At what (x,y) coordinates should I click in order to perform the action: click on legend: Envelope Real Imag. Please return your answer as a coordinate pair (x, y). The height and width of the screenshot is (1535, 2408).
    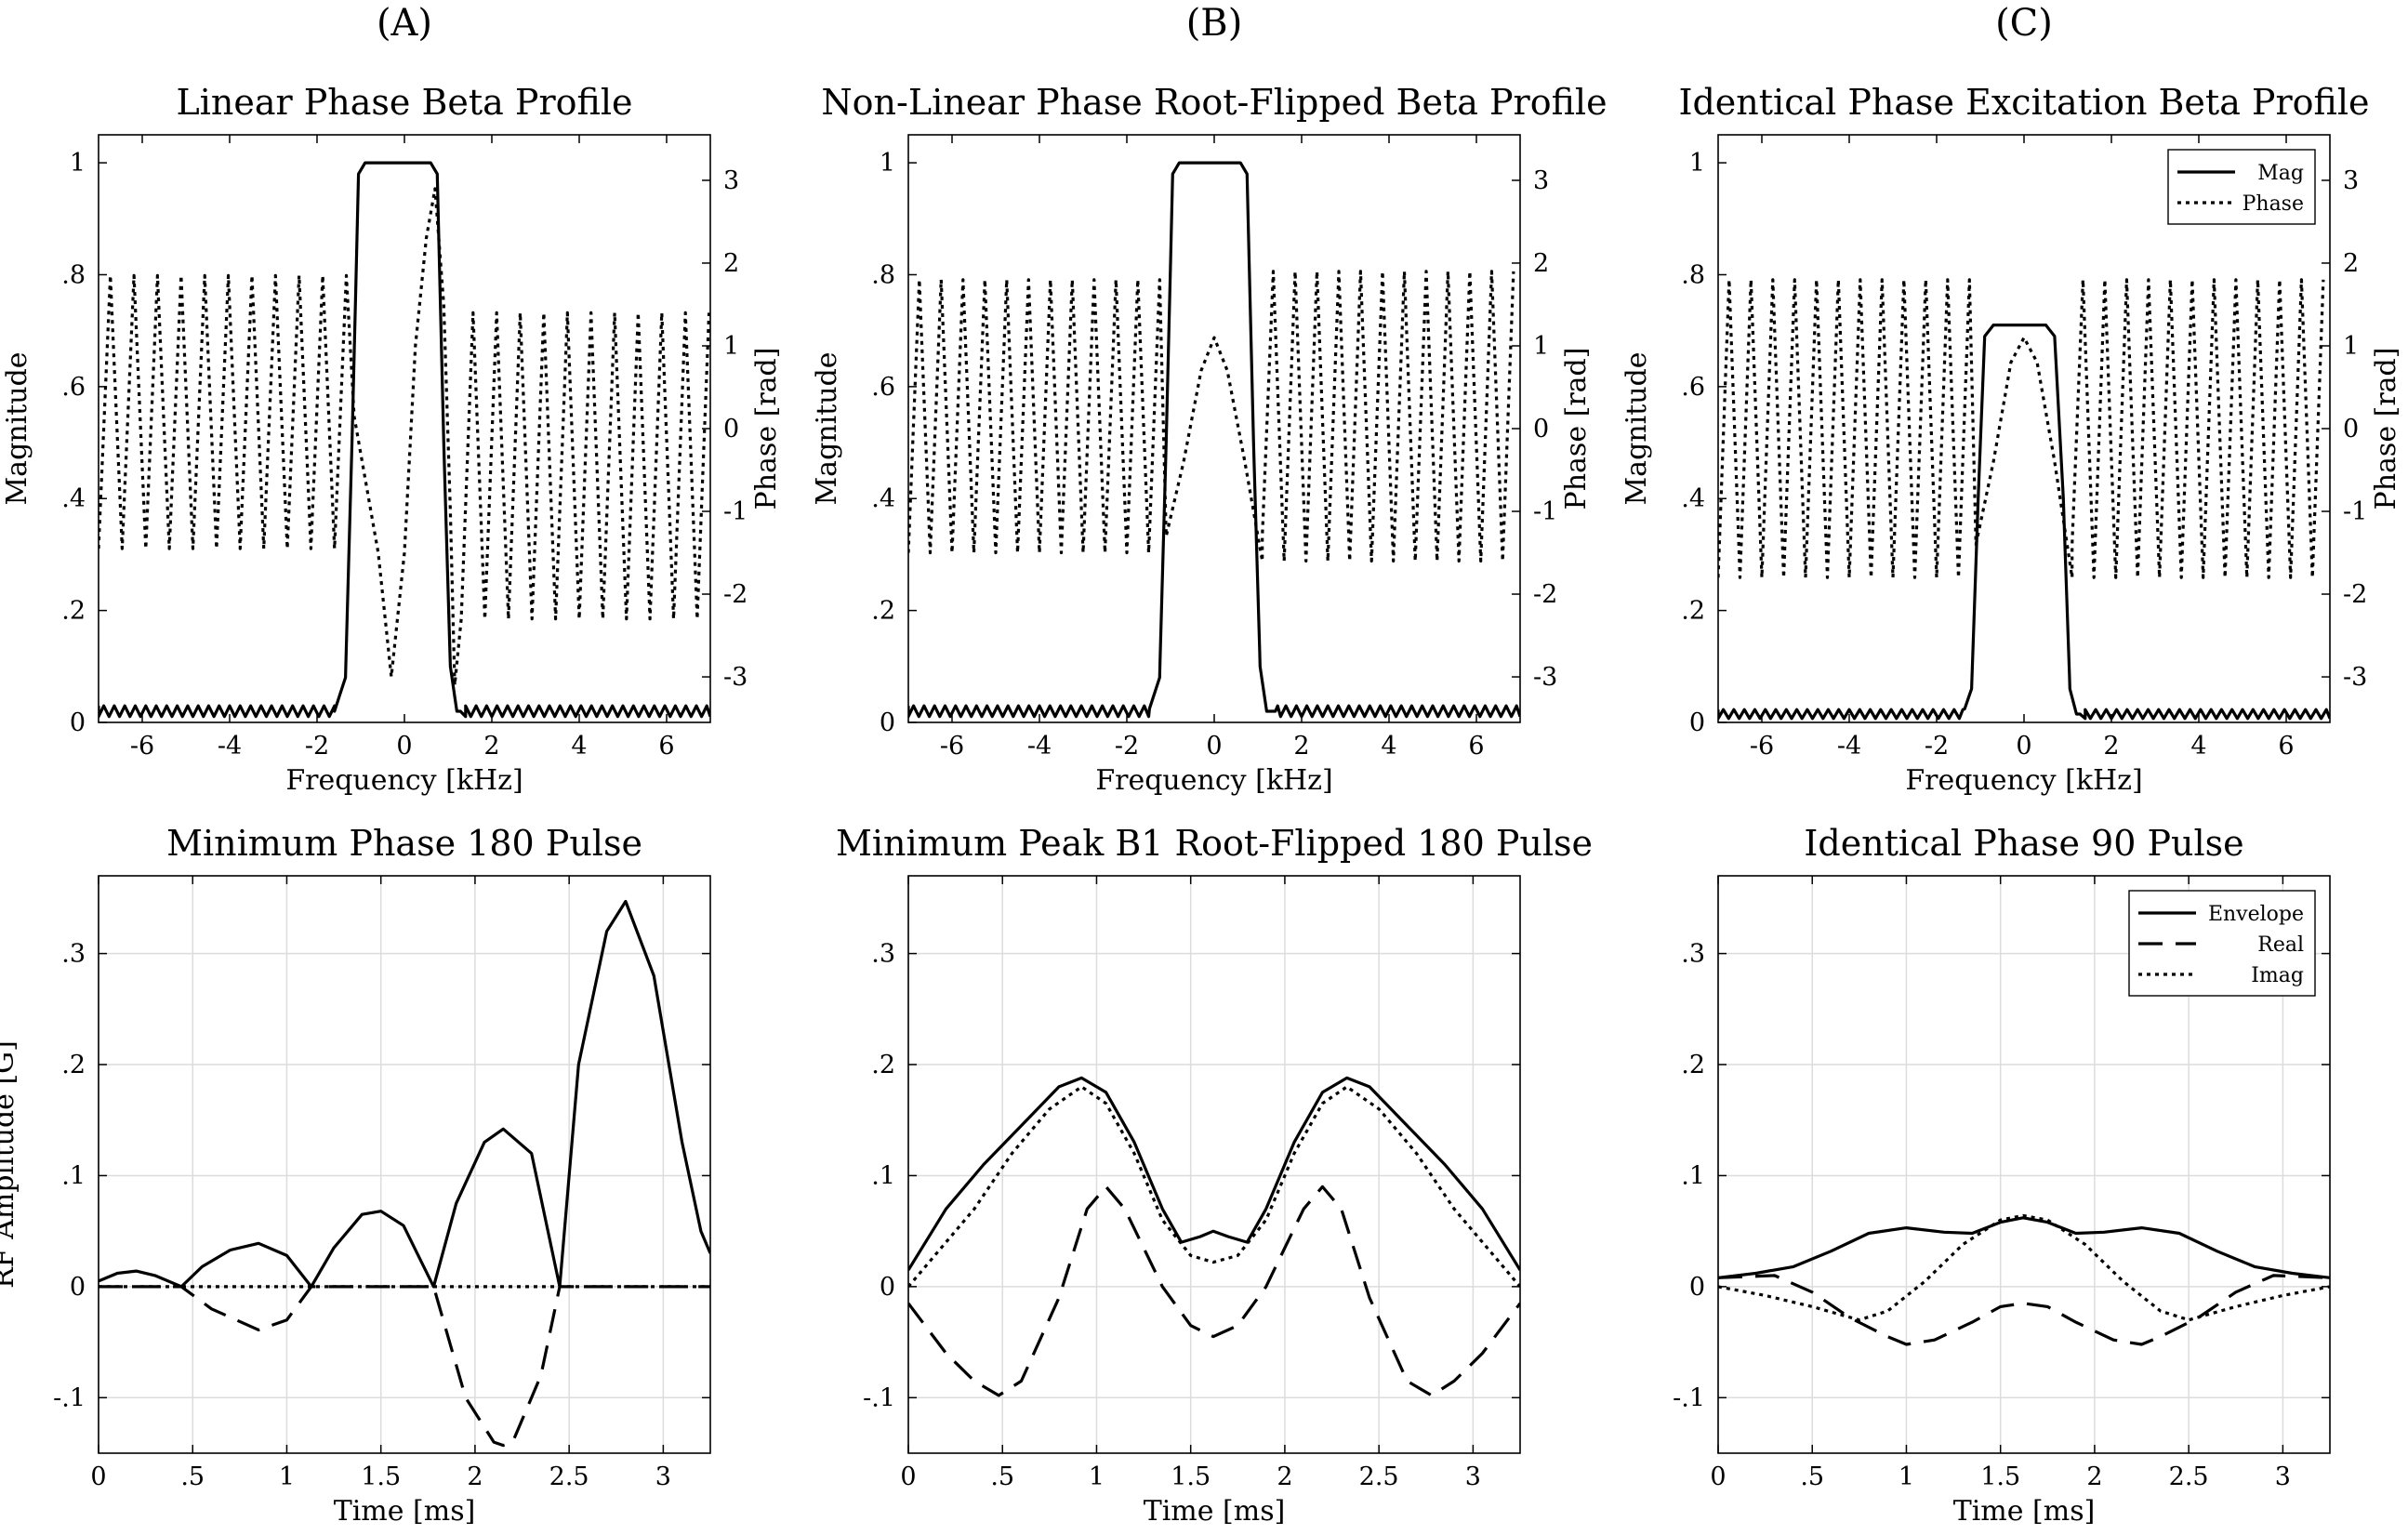
    Looking at the image, I should click on (2222, 944).